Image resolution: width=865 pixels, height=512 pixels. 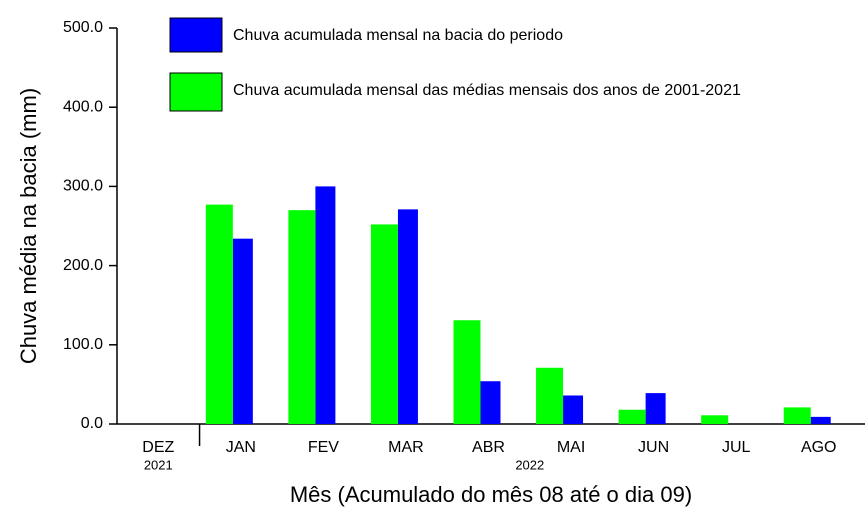 What do you see at coordinates (488, 447) in the screenshot?
I see `x-tick-label: ABR` at bounding box center [488, 447].